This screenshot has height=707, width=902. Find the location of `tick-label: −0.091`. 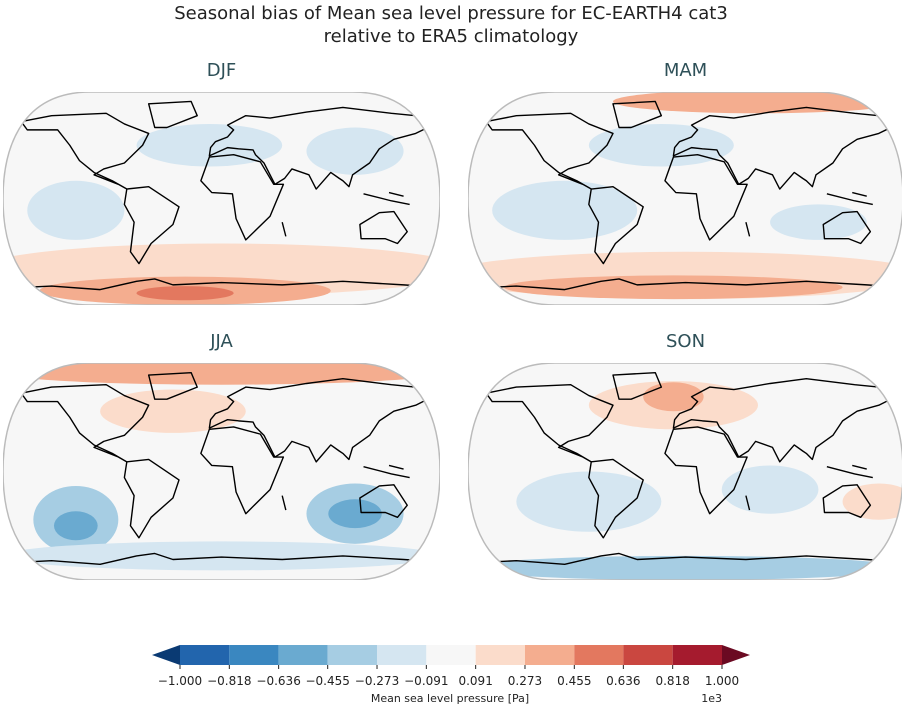

tick-label: −0.091 is located at coordinates (426, 681).